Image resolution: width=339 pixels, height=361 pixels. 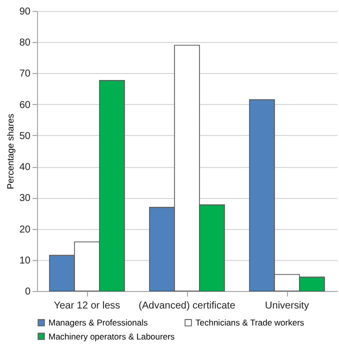 What do you see at coordinates (25, 230) in the screenshot?
I see `y-tick-label: 20` at bounding box center [25, 230].